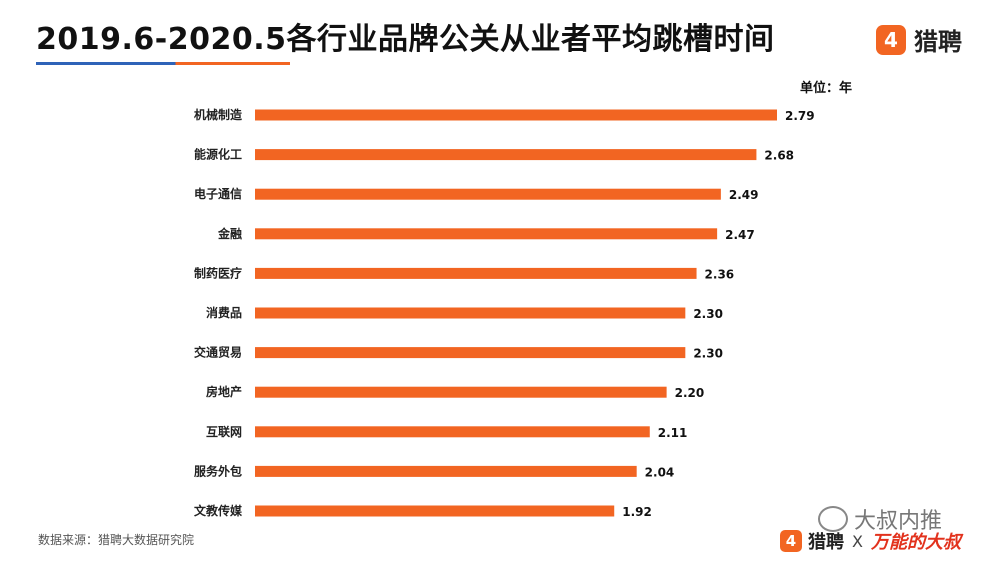  I want to click on category-label: 机械制造, so click(218, 114).